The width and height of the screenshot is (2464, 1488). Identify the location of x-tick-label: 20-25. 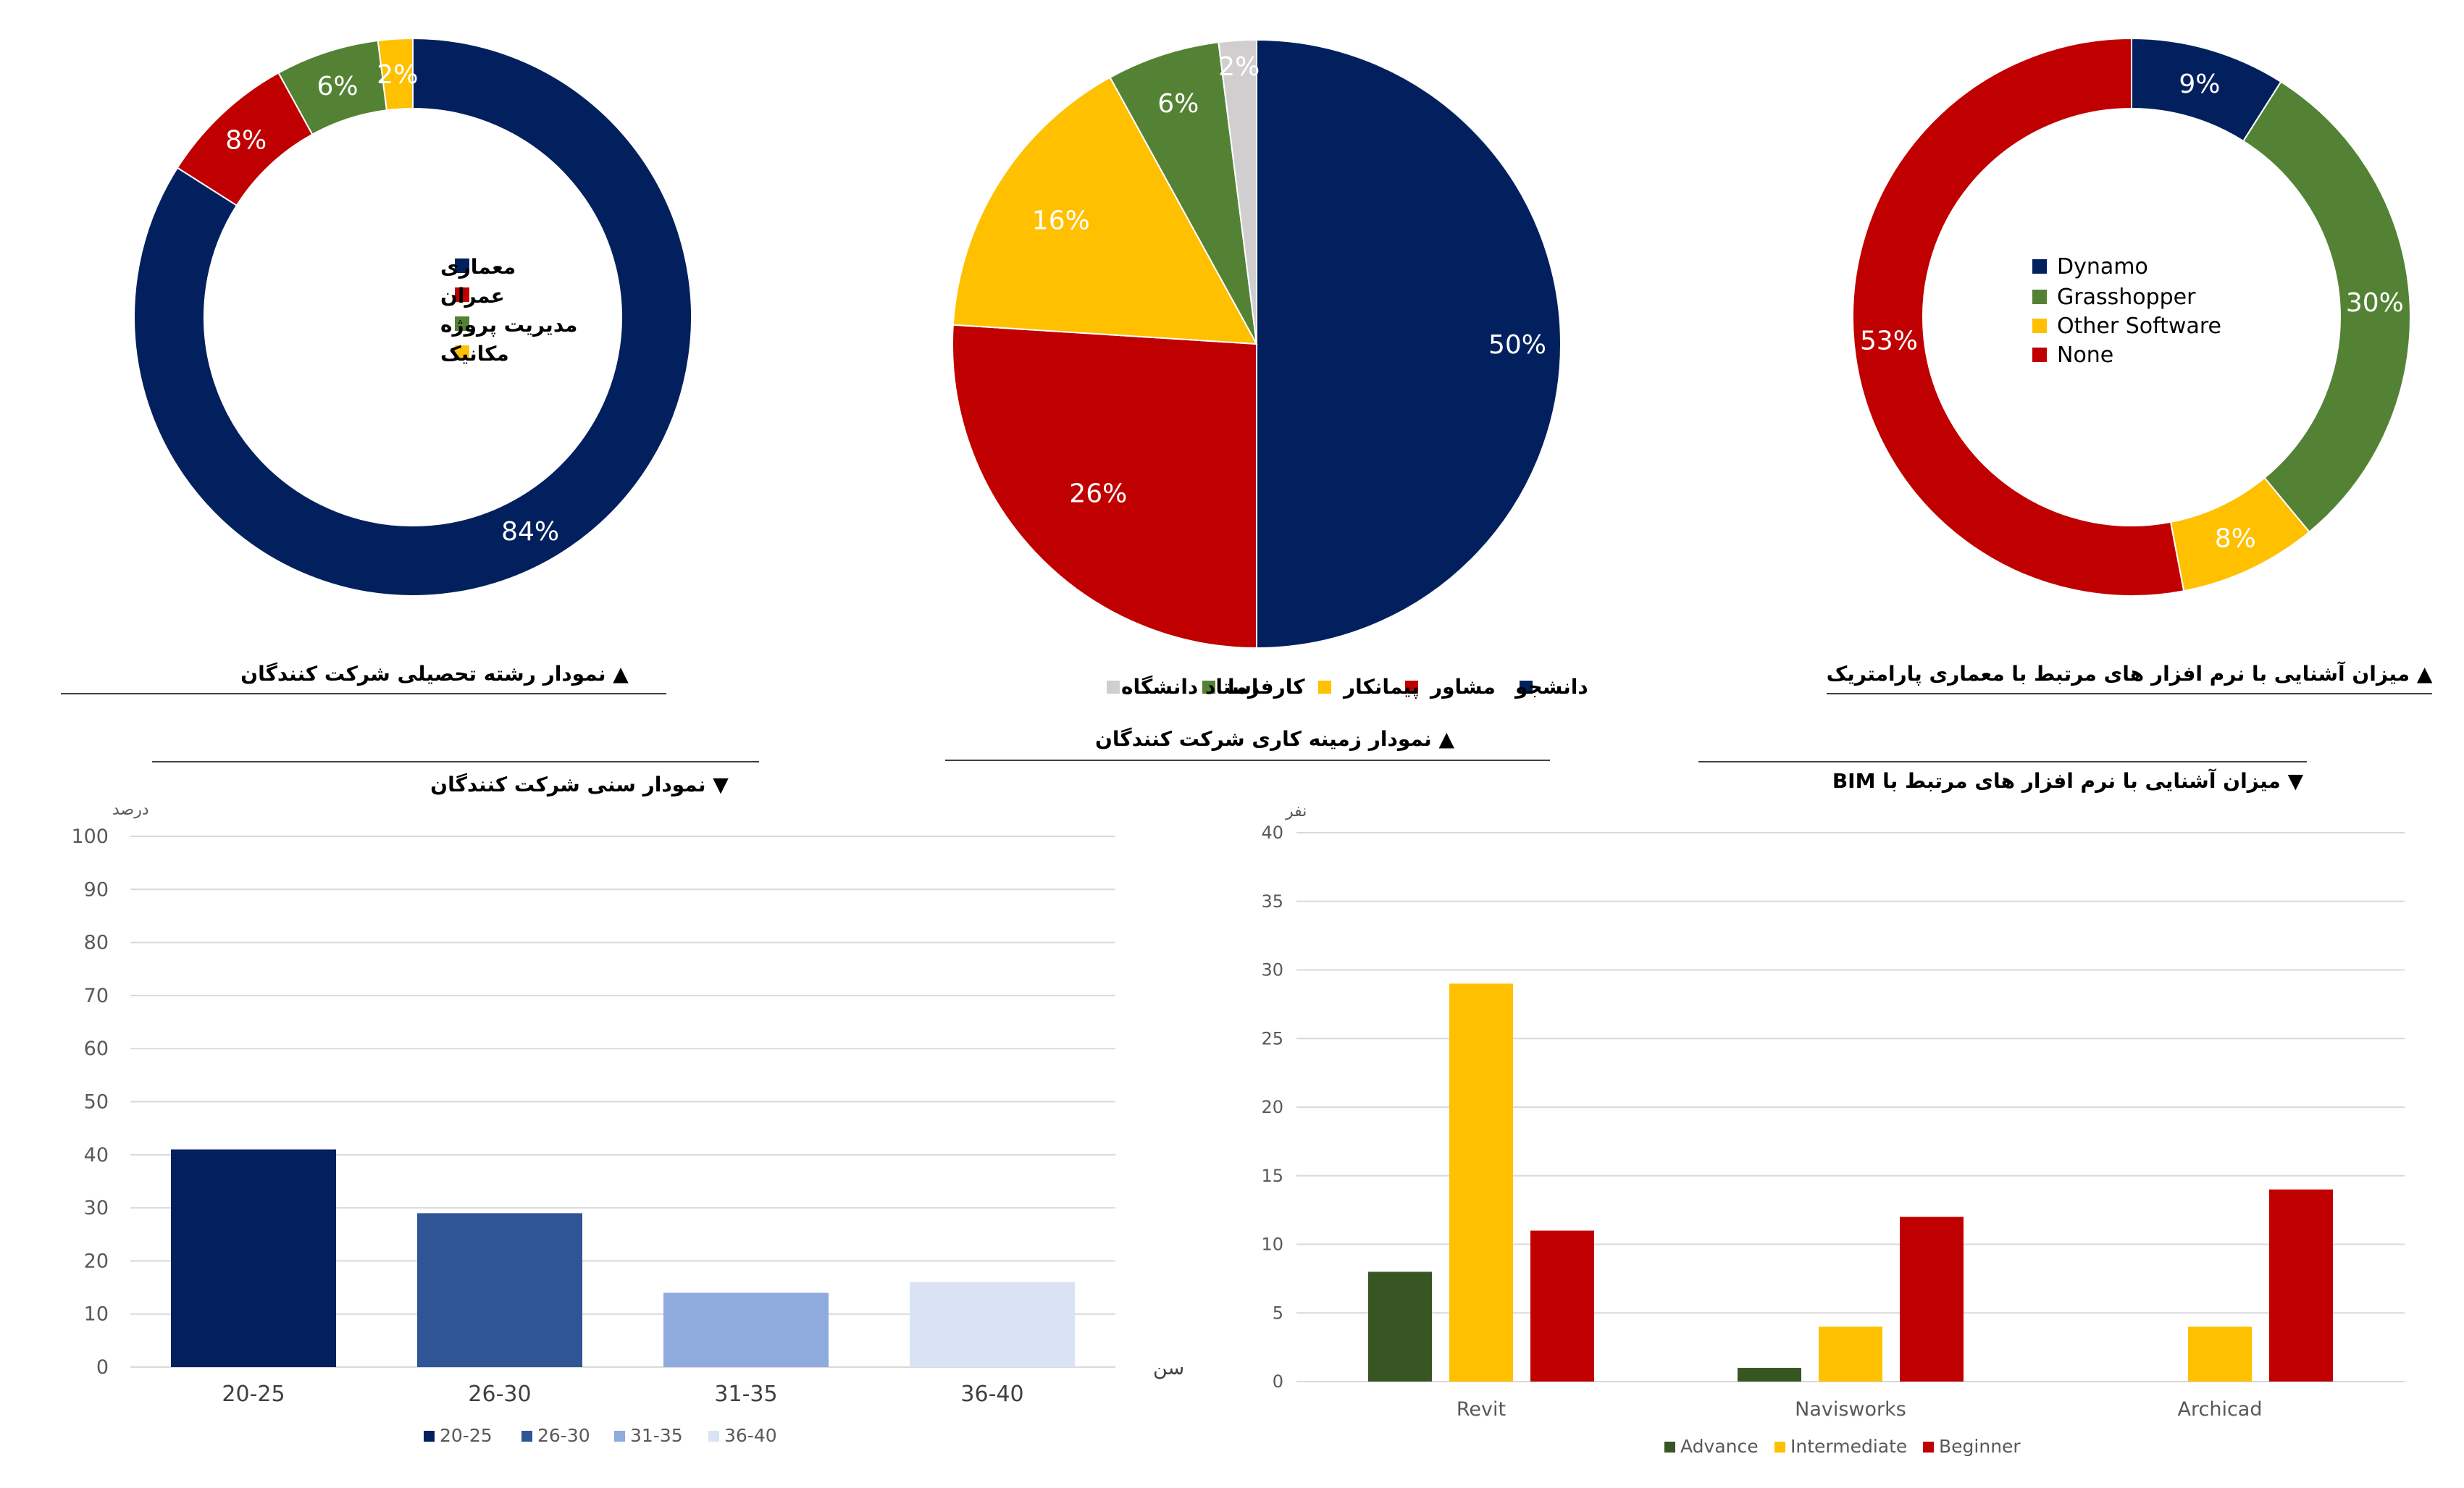
(253, 1395).